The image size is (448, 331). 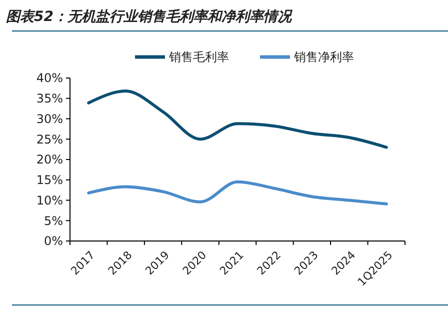 What do you see at coordinates (49, 200) in the screenshot?
I see `y-tick-label: 10%` at bounding box center [49, 200].